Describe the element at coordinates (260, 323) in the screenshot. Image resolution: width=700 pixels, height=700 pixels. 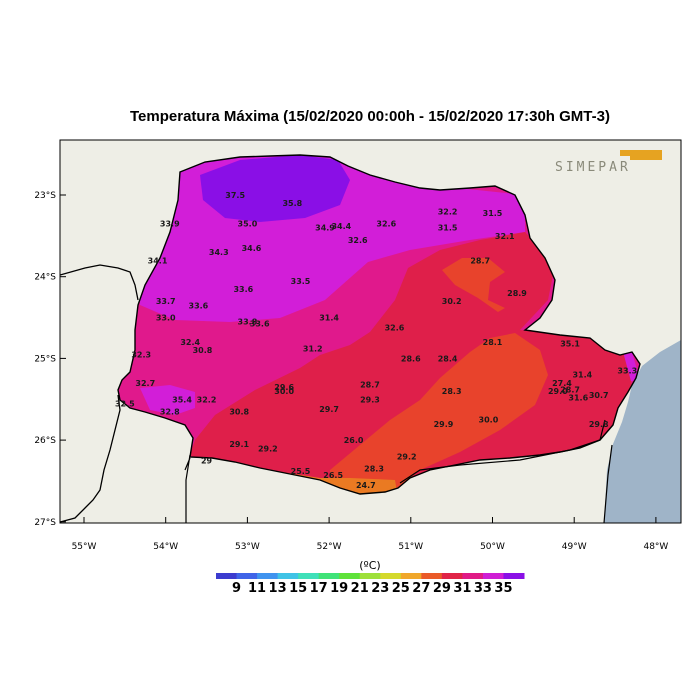
I see `temperature-reading: 33.6` at that location.